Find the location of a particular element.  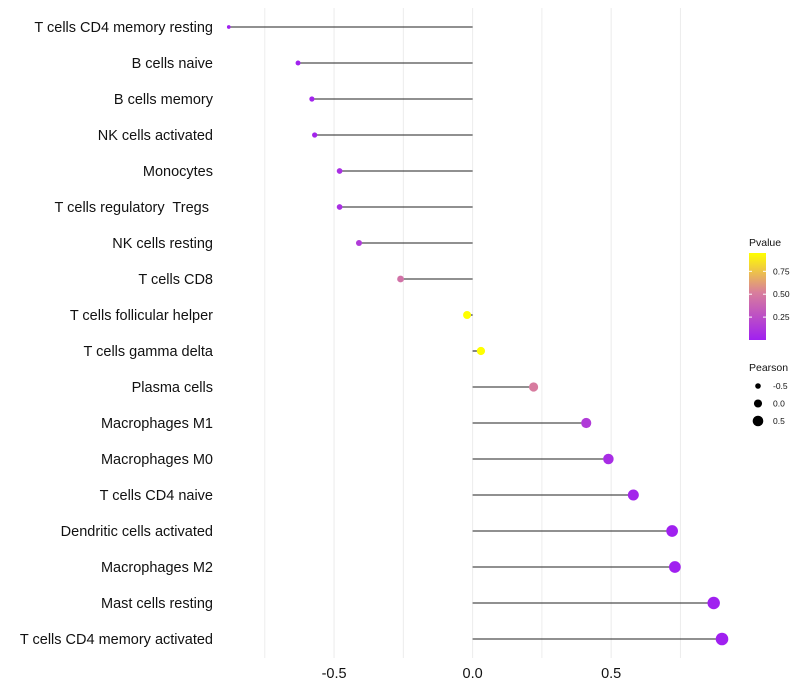

colorbar-tick-label-2: 0.75 is located at coordinates (781, 271).